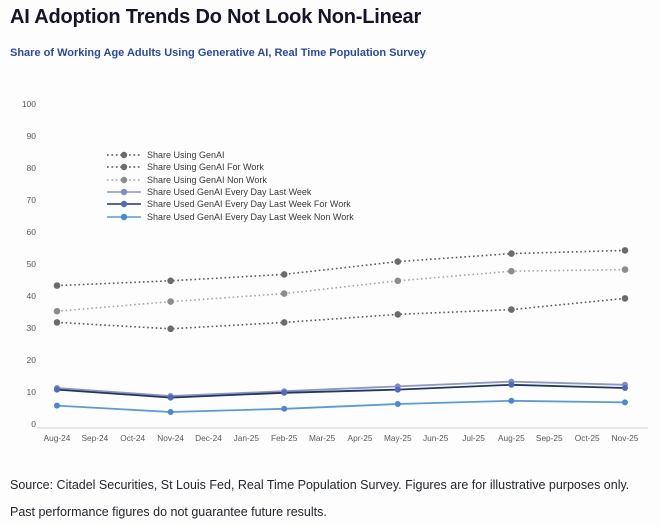 The height and width of the screenshot is (526, 660). Describe the element at coordinates (32, 200) in the screenshot. I see `y-axis-tick-label: 70` at that location.